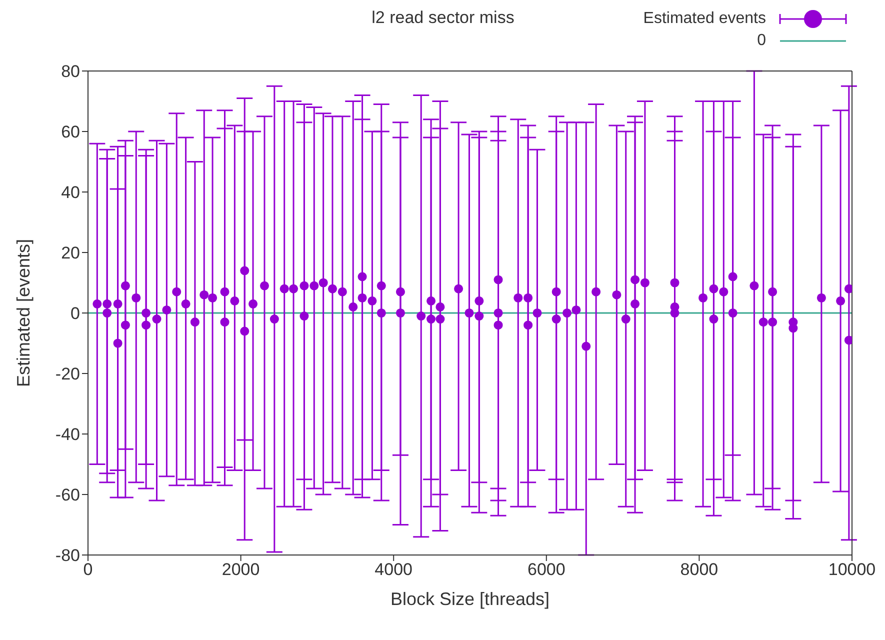  I want to click on y-tick-label: 20, so click(70, 253).